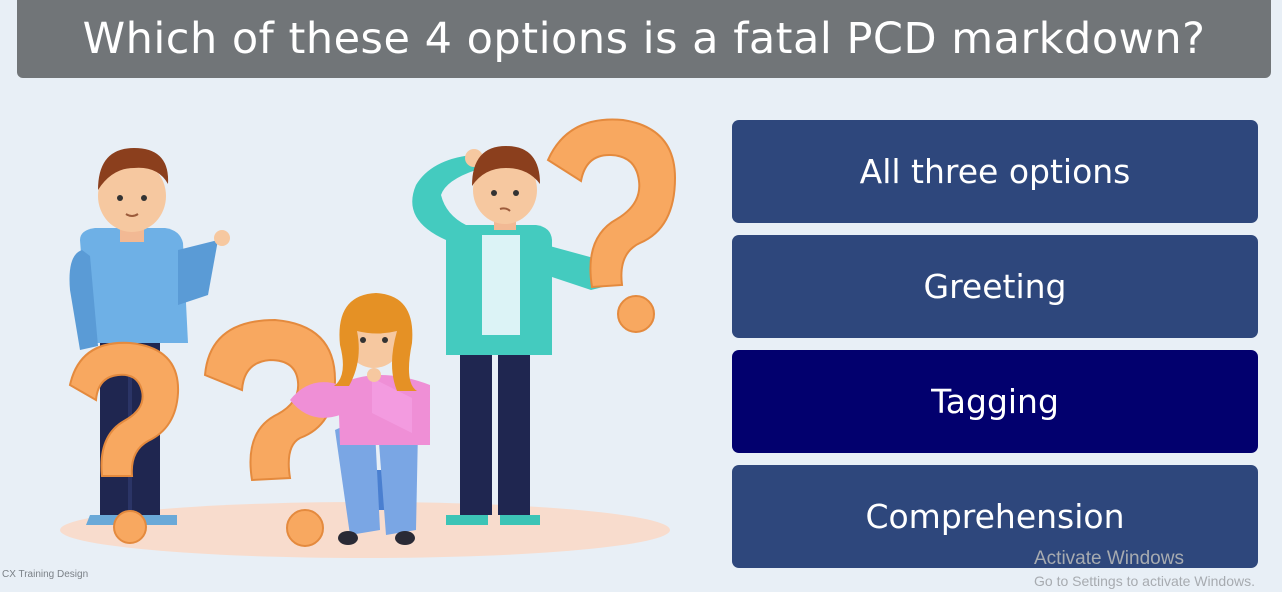  I want to click on answer-option-4-label: Comprehension, so click(995, 516).